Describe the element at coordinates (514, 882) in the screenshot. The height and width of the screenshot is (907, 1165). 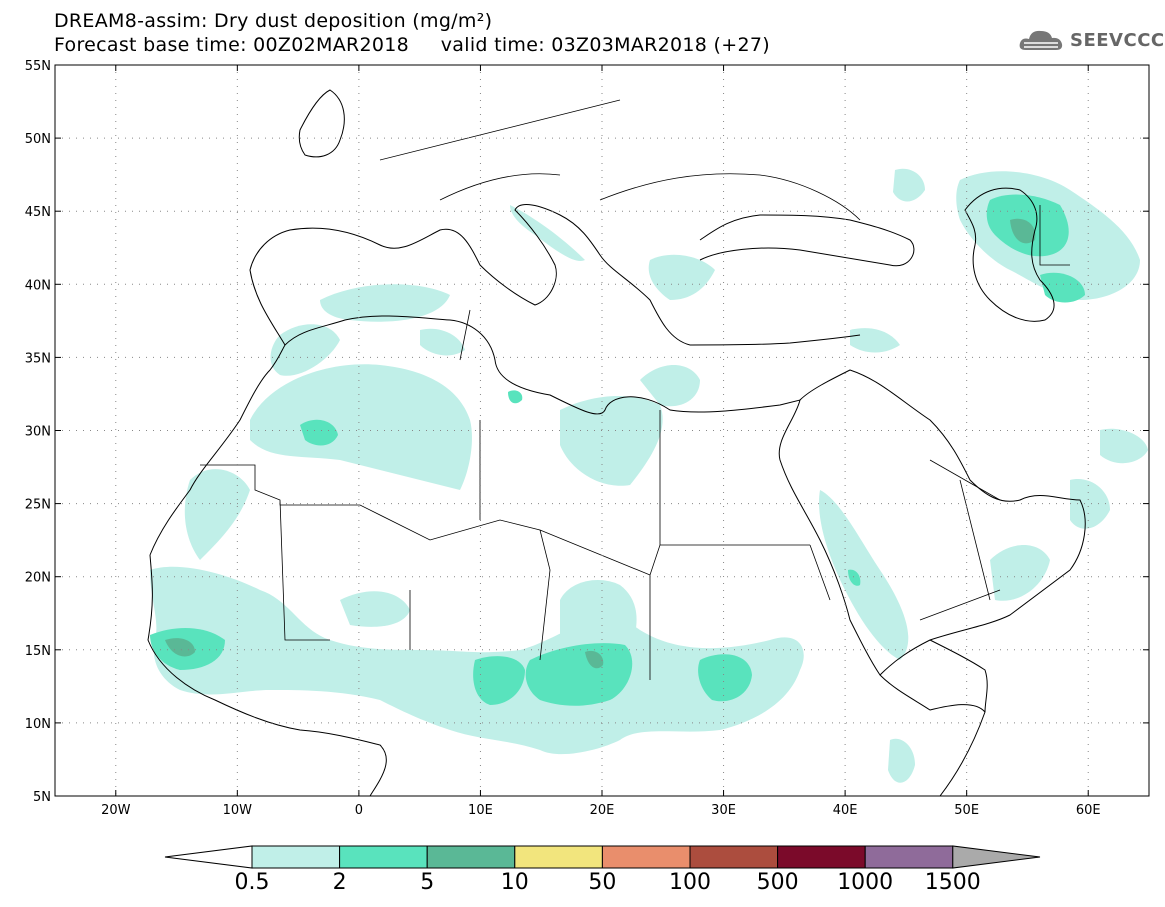
I see `colorbar-label: 10` at that location.